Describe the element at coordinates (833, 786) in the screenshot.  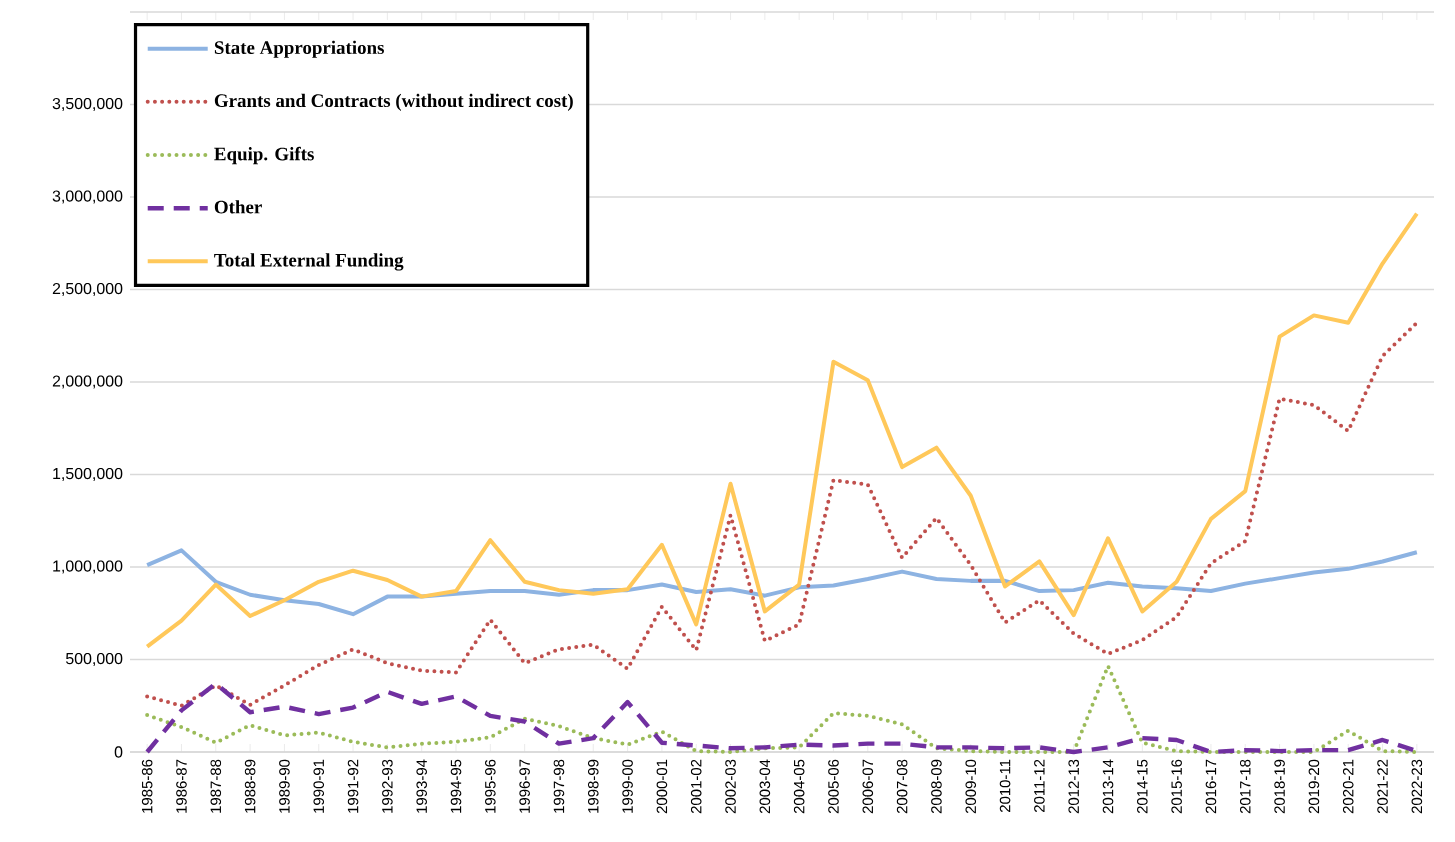
I see `x-tick-label: 2005-06` at that location.